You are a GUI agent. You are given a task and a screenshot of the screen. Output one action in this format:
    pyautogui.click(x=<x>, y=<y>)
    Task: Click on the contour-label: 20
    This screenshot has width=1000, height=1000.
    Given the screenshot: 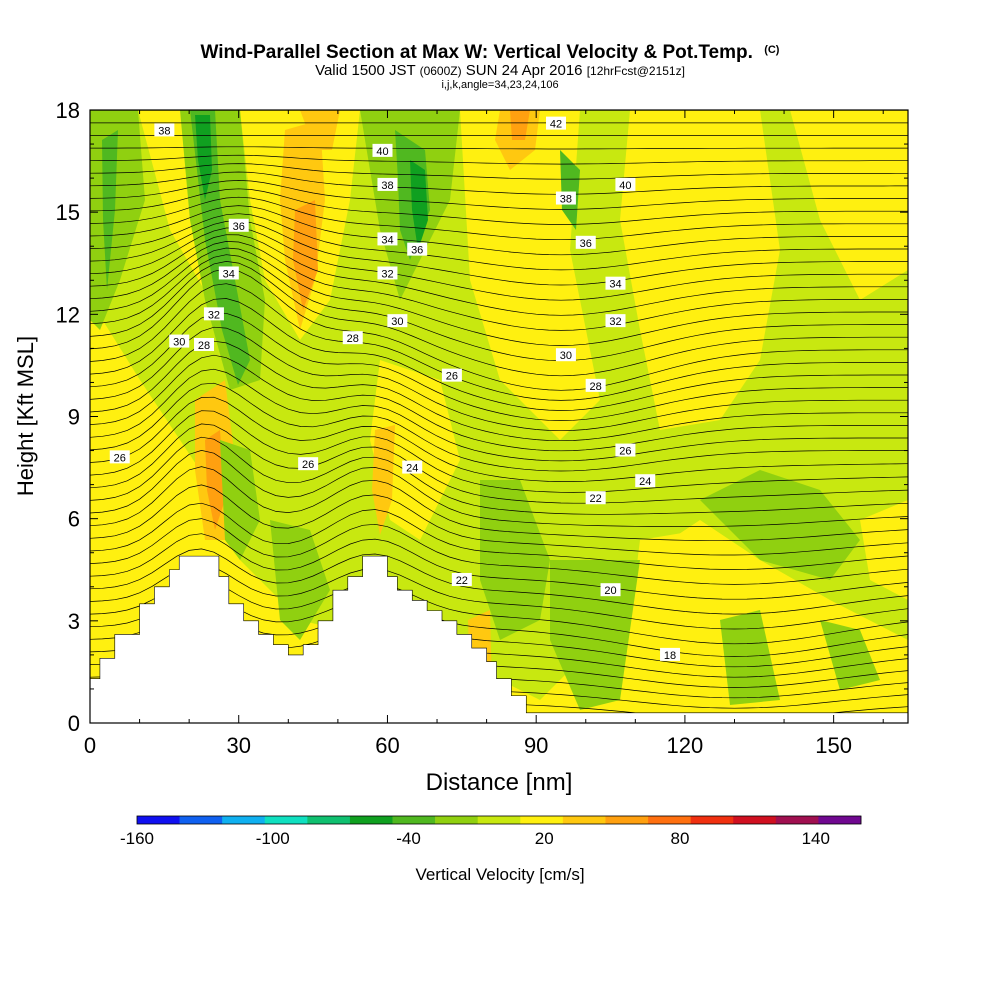 What is the action you would take?
    pyautogui.click(x=610, y=590)
    